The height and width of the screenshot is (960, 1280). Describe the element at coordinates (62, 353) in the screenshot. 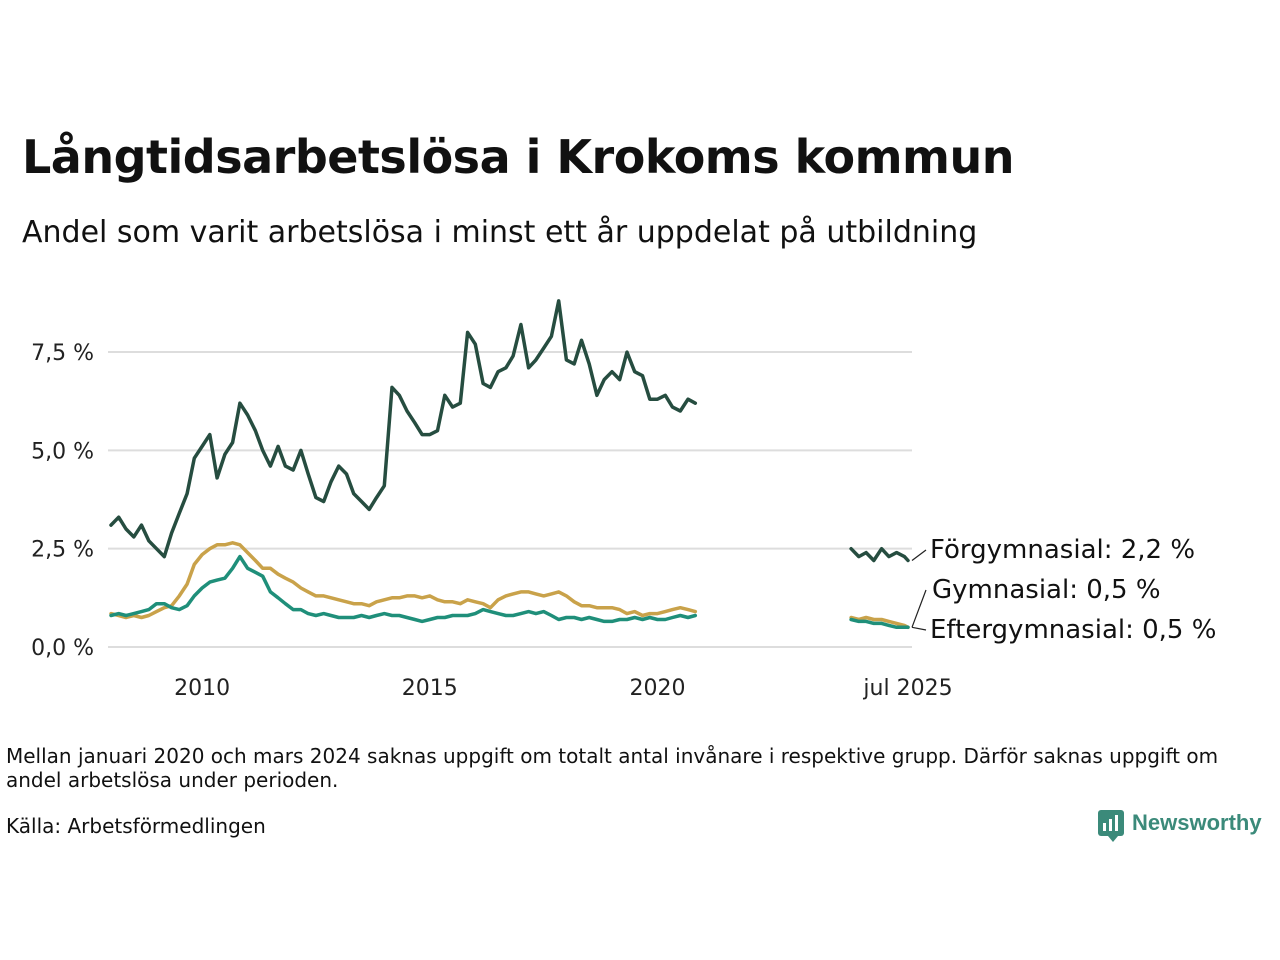

I see `y-tick-label: 7,5 %` at that location.